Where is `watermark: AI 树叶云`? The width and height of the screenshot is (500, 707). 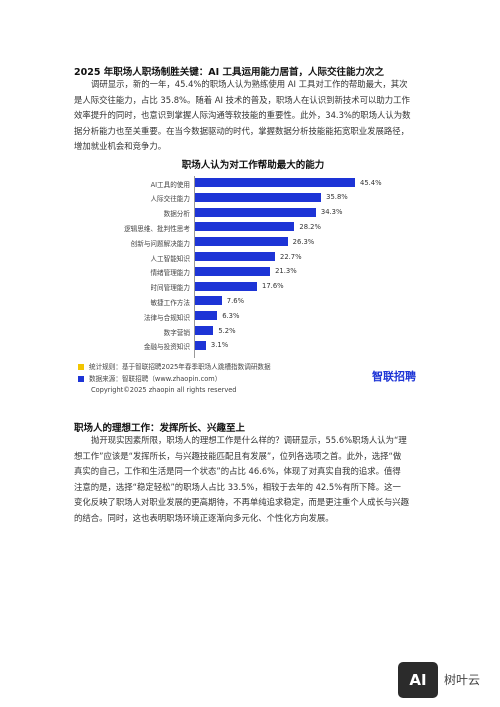
watermark: AI 树叶云 is located at coordinates (449, 680).